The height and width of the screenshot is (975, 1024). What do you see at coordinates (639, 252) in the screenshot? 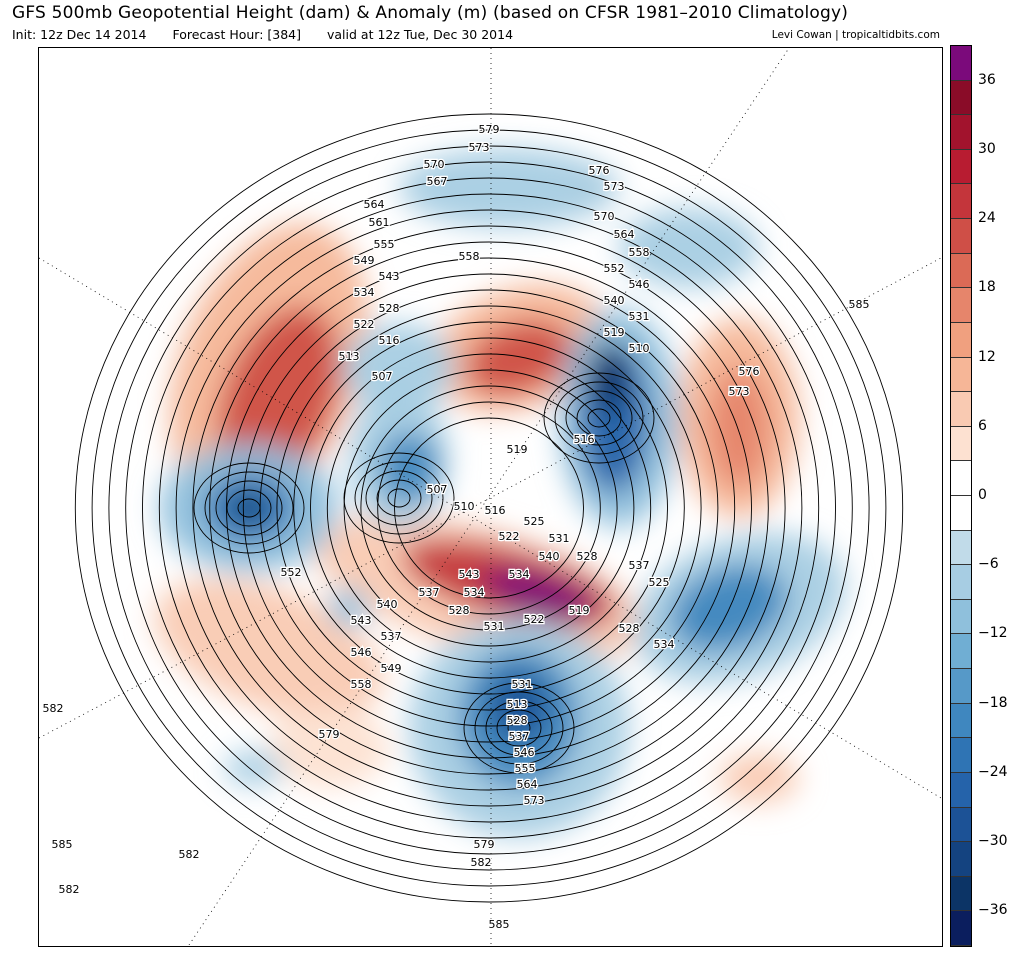
I see `contour-label: 558` at bounding box center [639, 252].